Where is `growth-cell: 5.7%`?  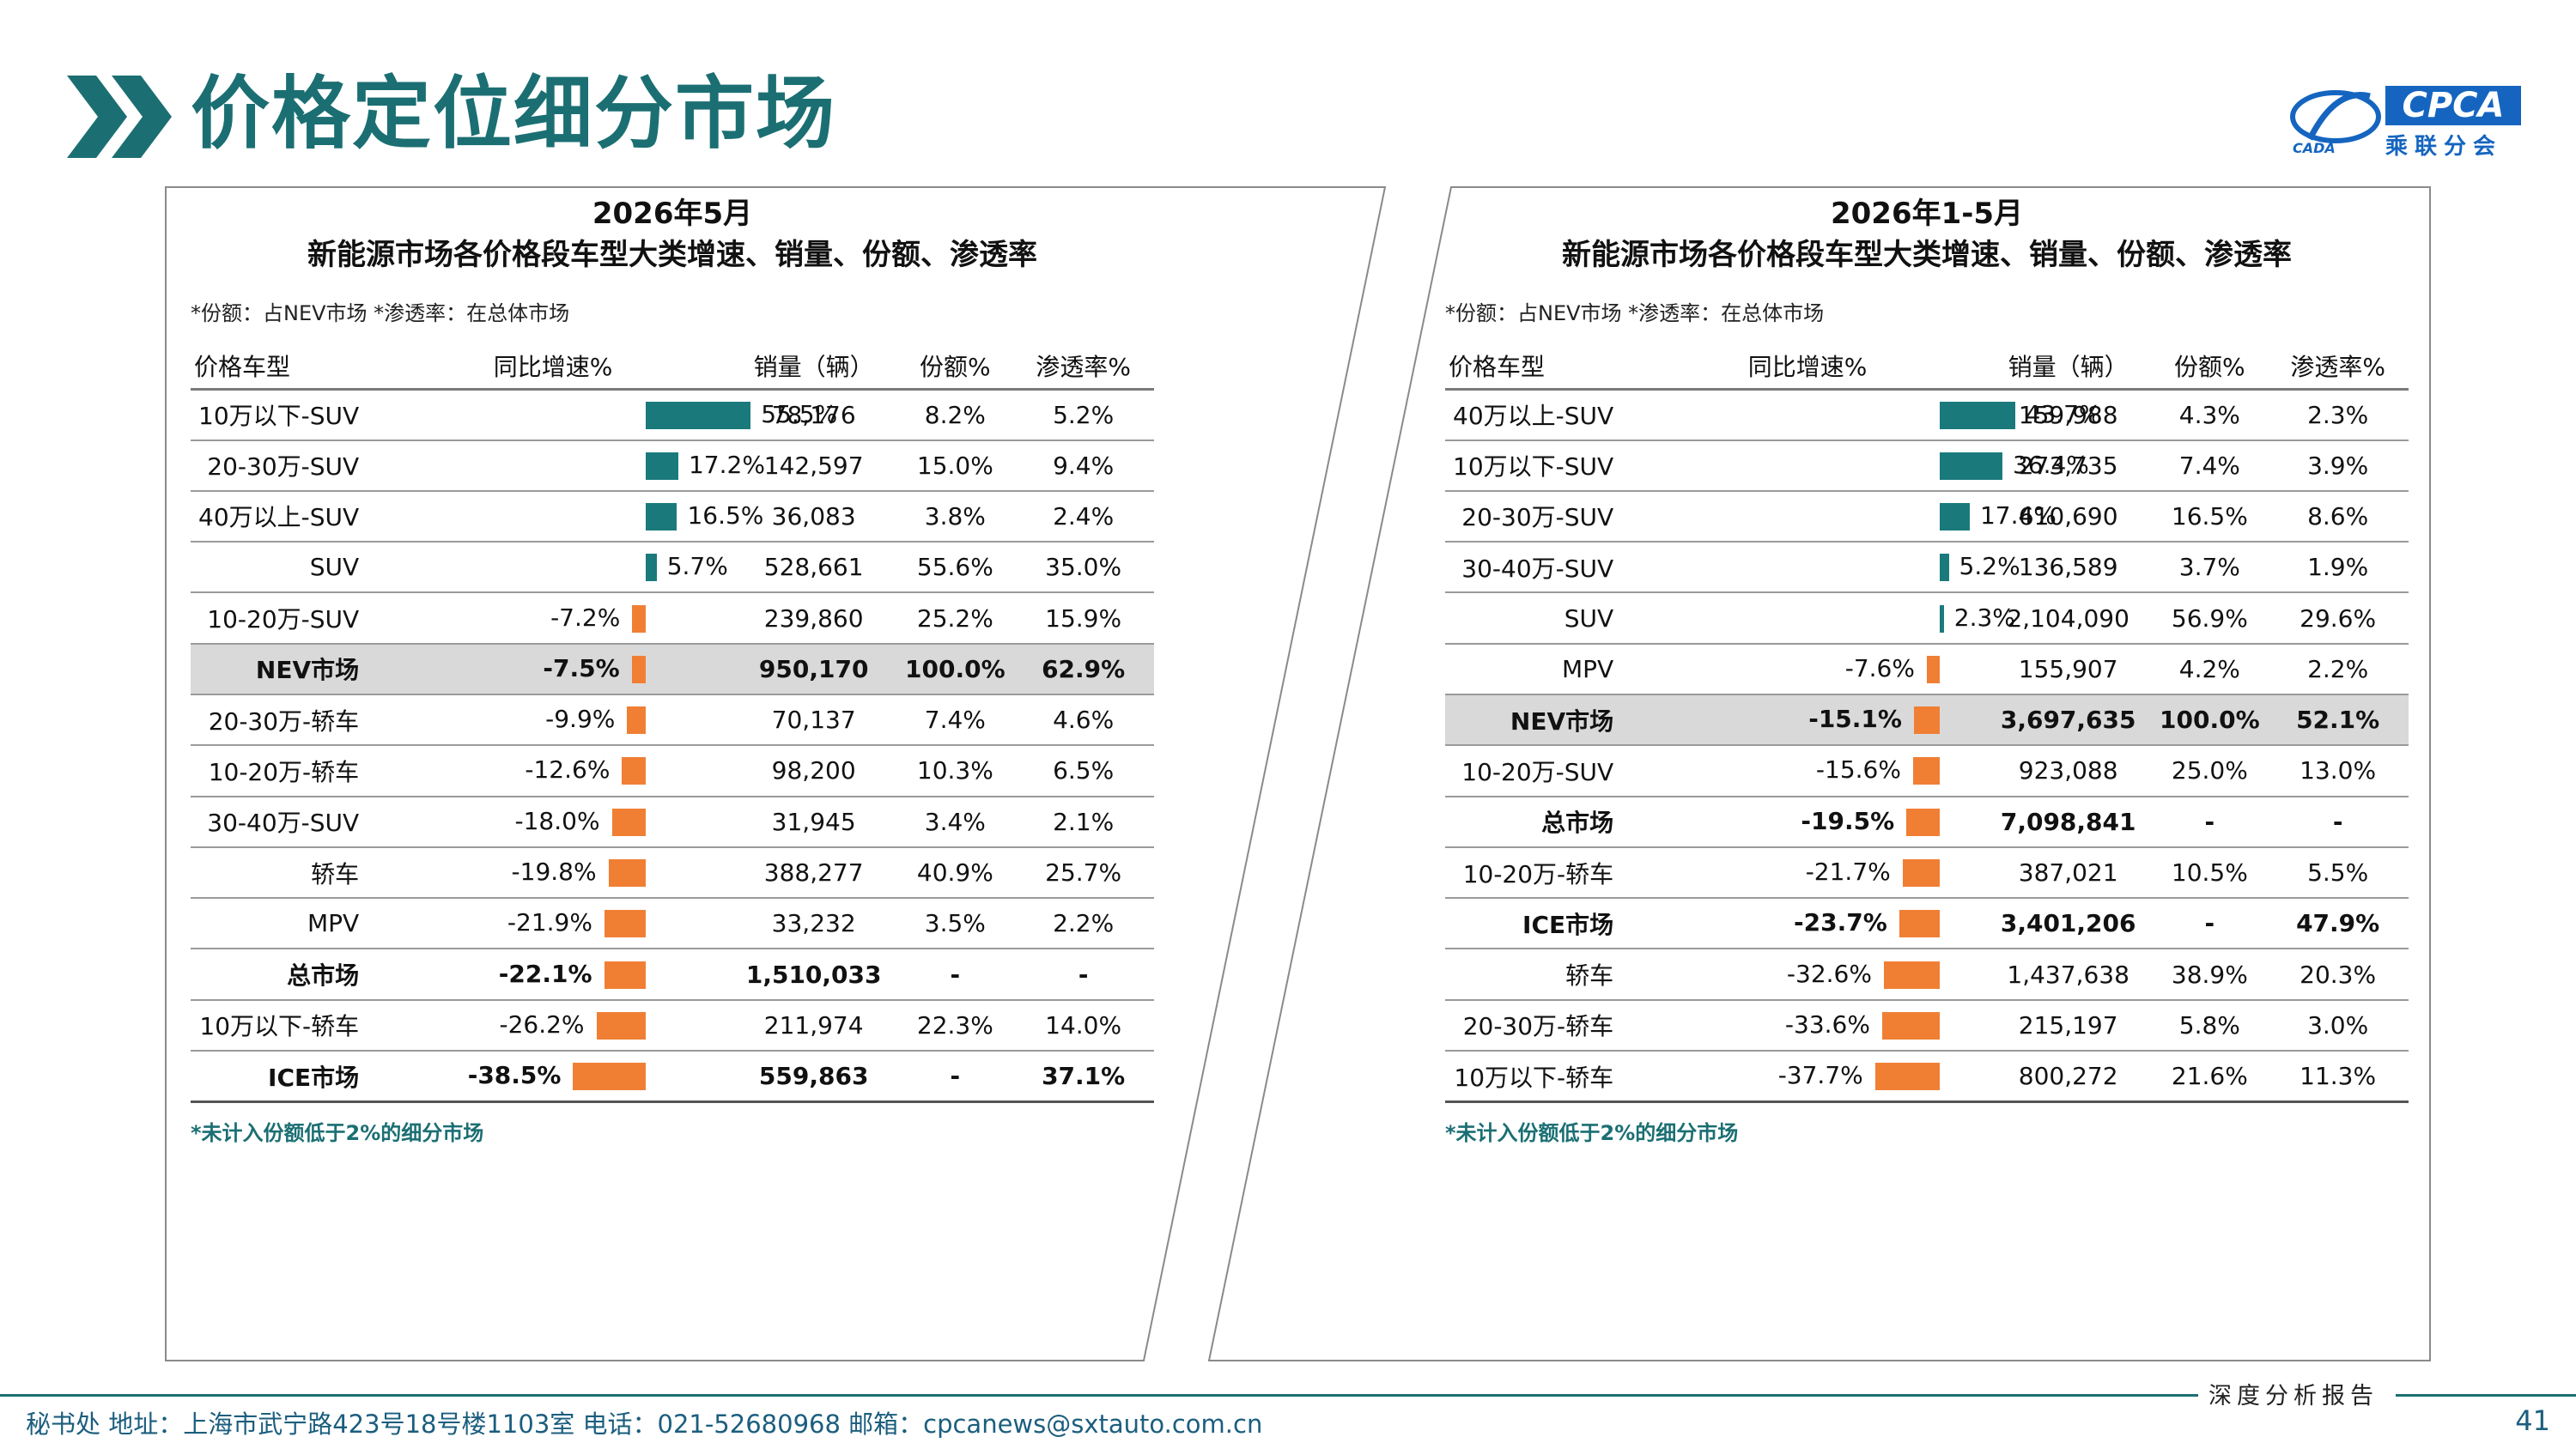
growth-cell: 5.7% is located at coordinates (553, 568).